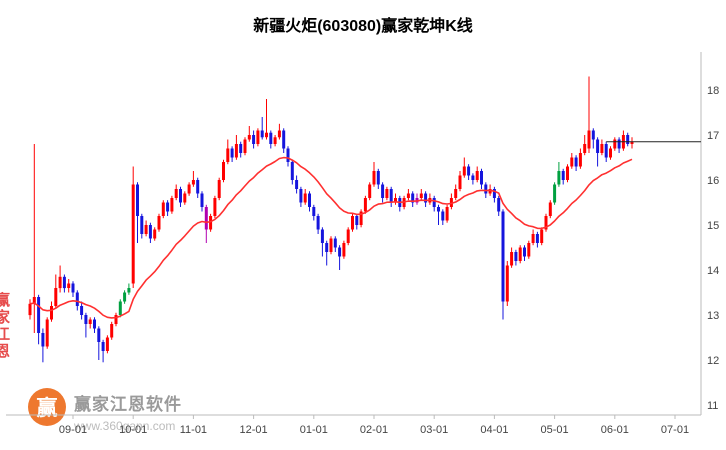  What do you see at coordinates (133, 430) in the screenshot?
I see `x-axis-label: 10-01` at bounding box center [133, 430].